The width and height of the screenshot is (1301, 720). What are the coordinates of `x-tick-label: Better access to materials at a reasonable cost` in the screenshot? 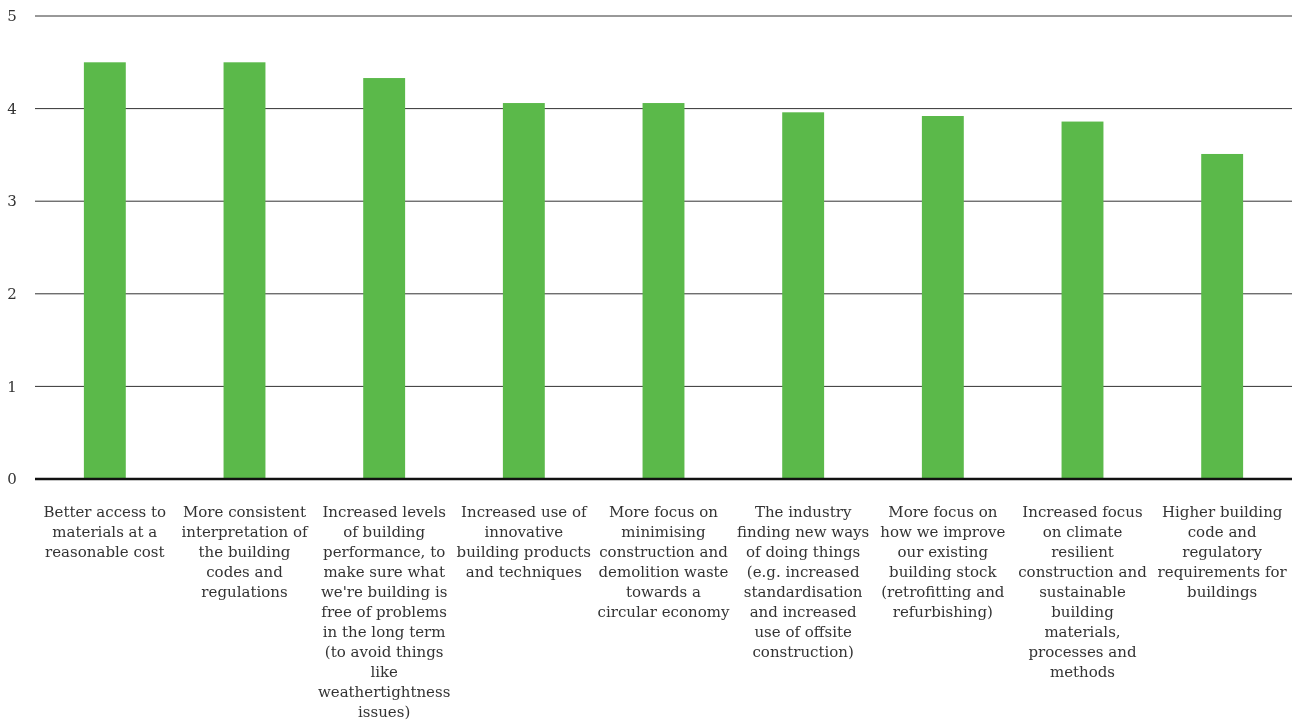 It's located at (105, 532).